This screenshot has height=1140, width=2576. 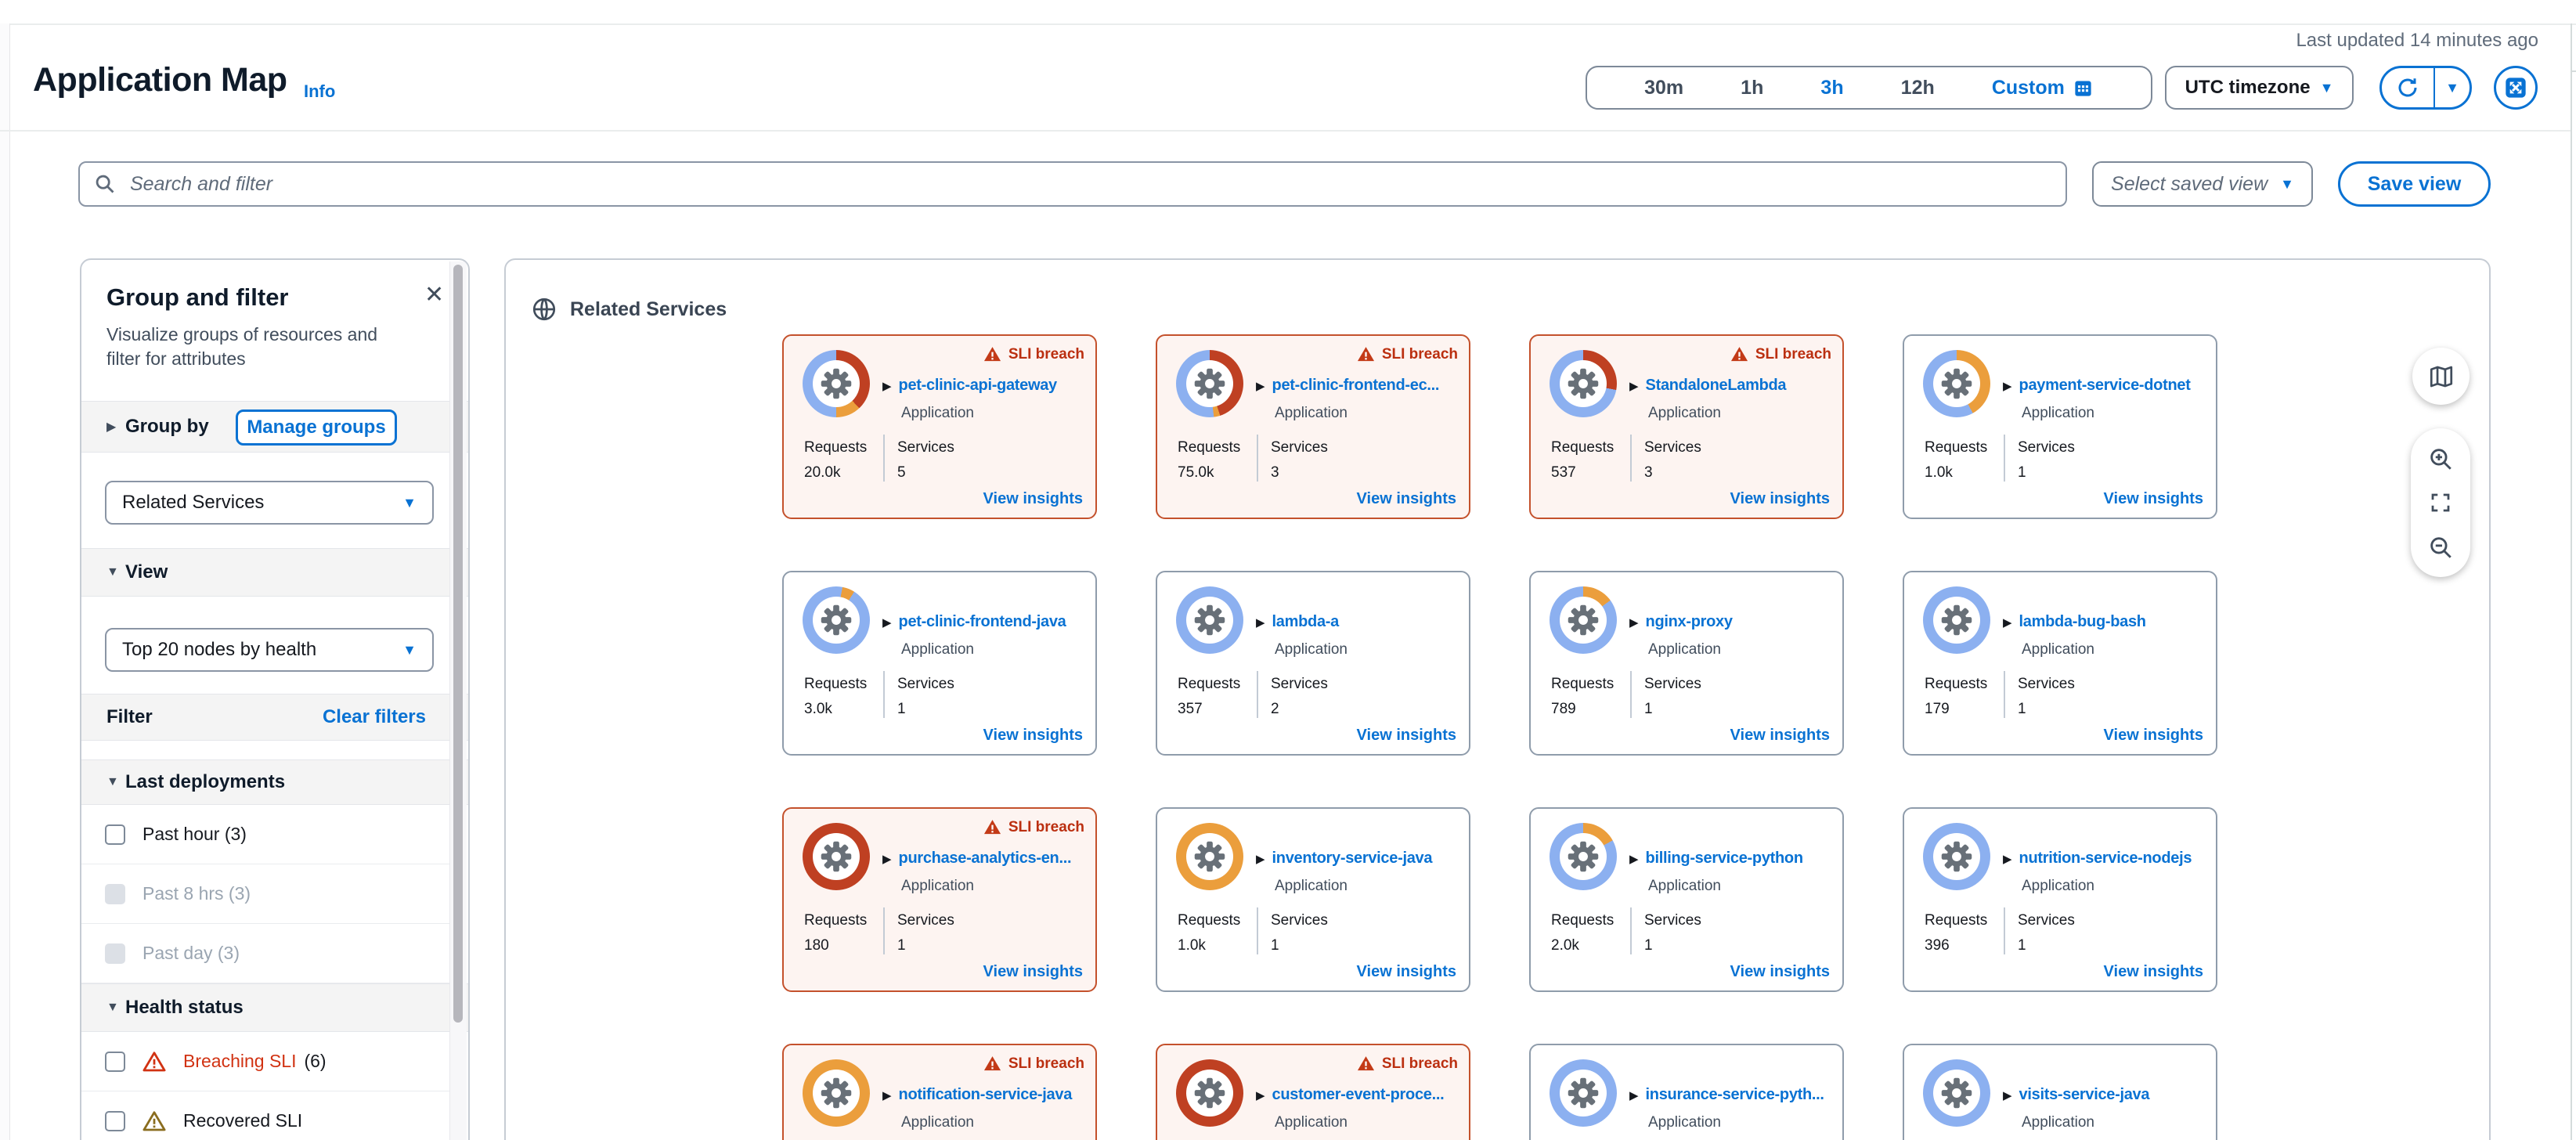 I want to click on group-by-section-header: ▶ Group by Manage groups, so click(x=274, y=427).